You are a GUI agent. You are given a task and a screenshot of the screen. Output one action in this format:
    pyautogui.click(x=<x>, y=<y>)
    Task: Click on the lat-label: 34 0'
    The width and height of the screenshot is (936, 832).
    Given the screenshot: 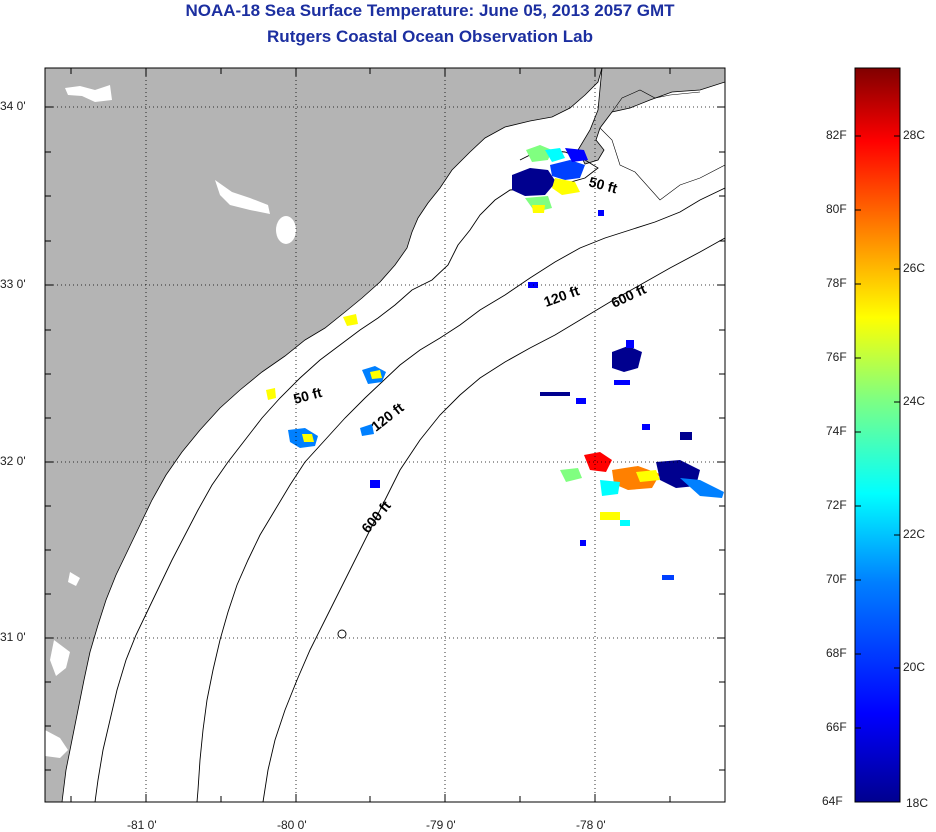 What is the action you would take?
    pyautogui.click(x=13, y=106)
    